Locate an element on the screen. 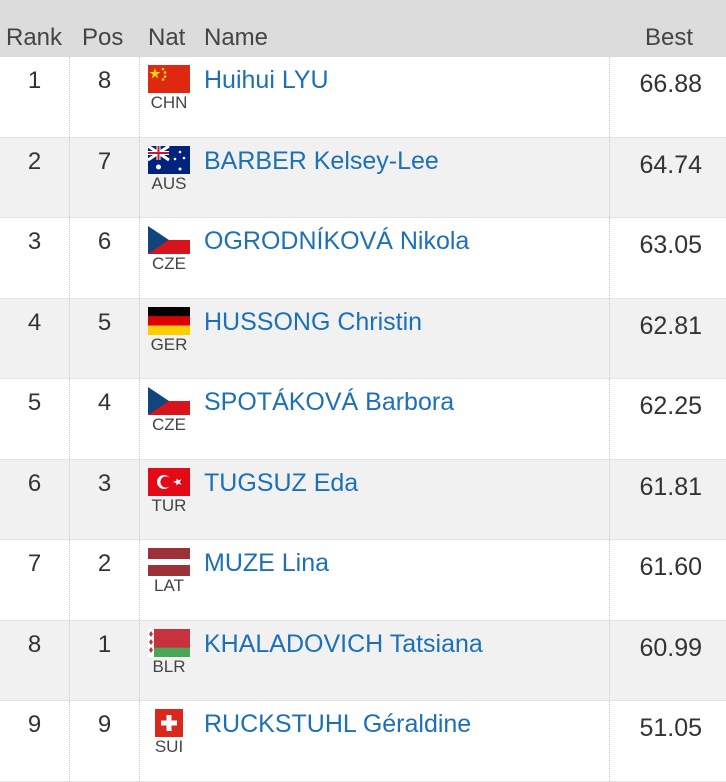 The image size is (726, 782). header-nat: Nat is located at coordinates (167, 37).